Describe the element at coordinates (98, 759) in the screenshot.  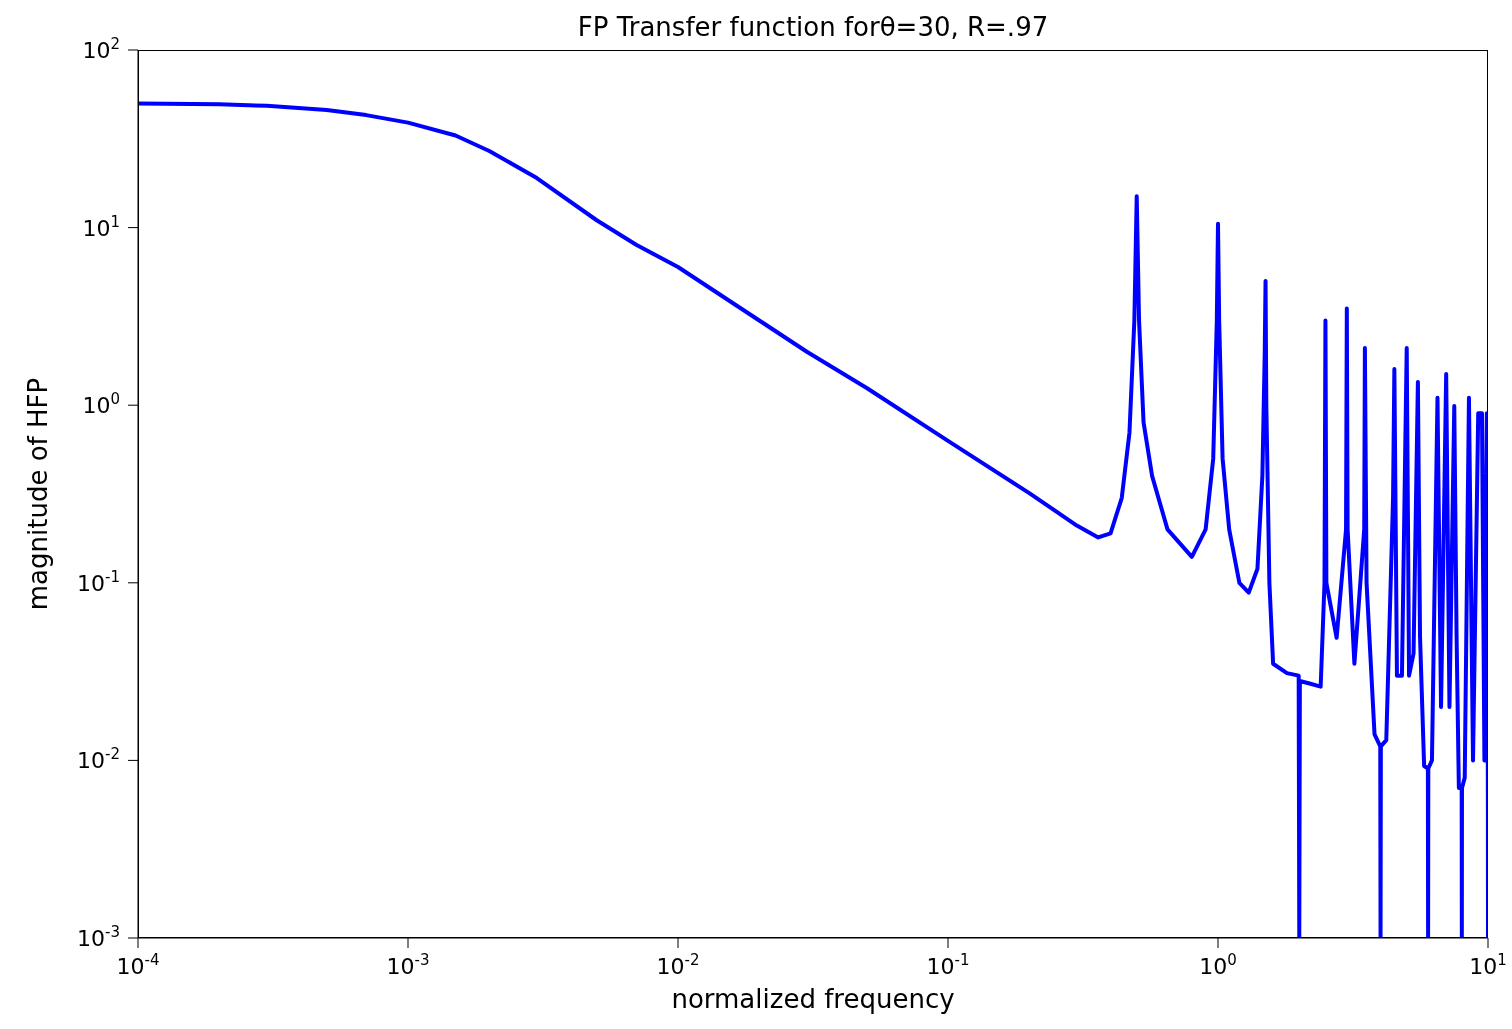
I see `y-tick-label: 10$^{-2}$` at that location.